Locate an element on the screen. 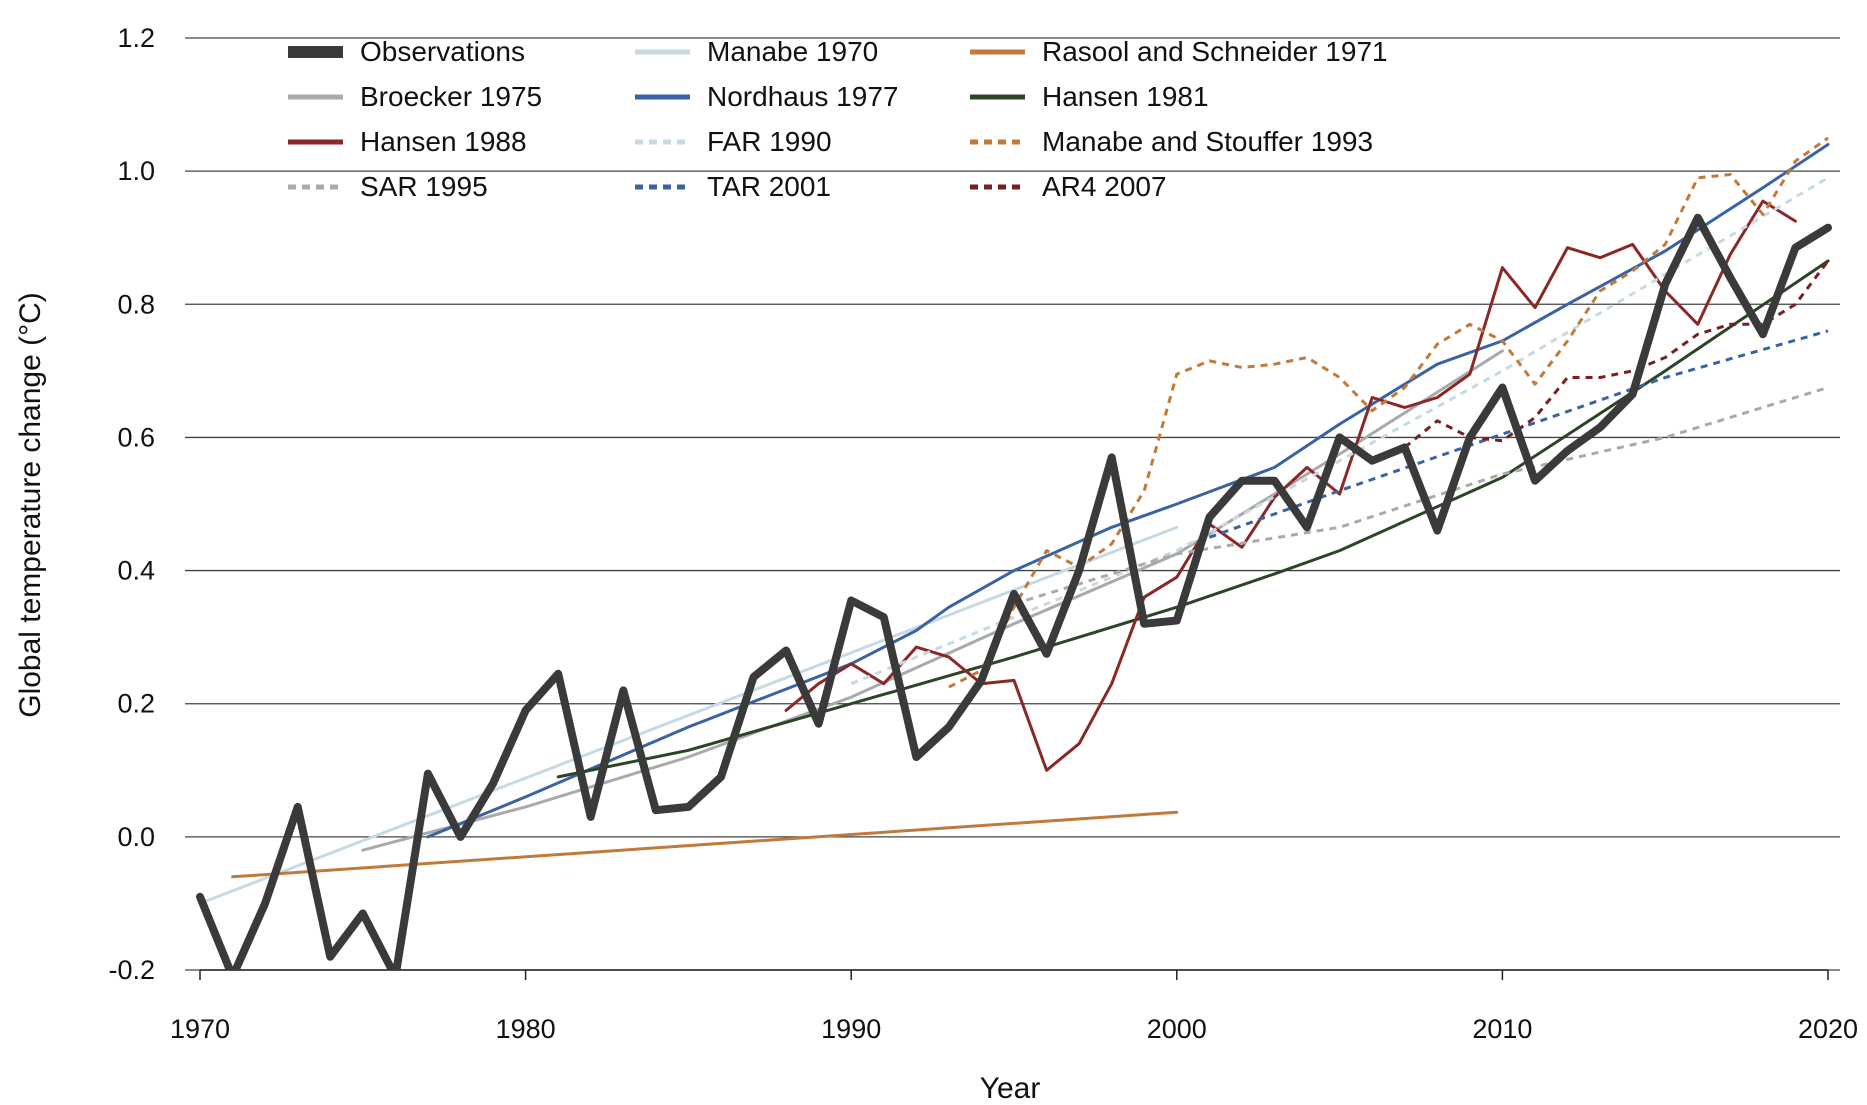  legend-item-tar-2001: TAR 2001 is located at coordinates (733, 186).